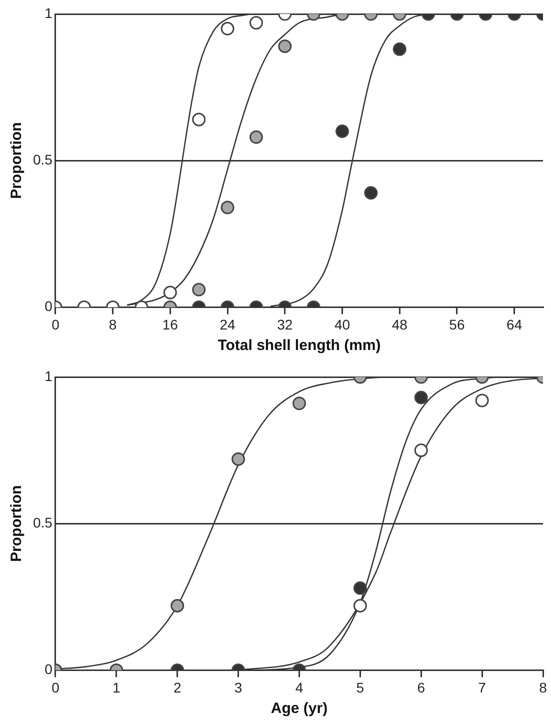 Image resolution: width=551 pixels, height=726 pixels. What do you see at coordinates (238, 687) in the screenshot?
I see `x-tick-label: 3` at bounding box center [238, 687].